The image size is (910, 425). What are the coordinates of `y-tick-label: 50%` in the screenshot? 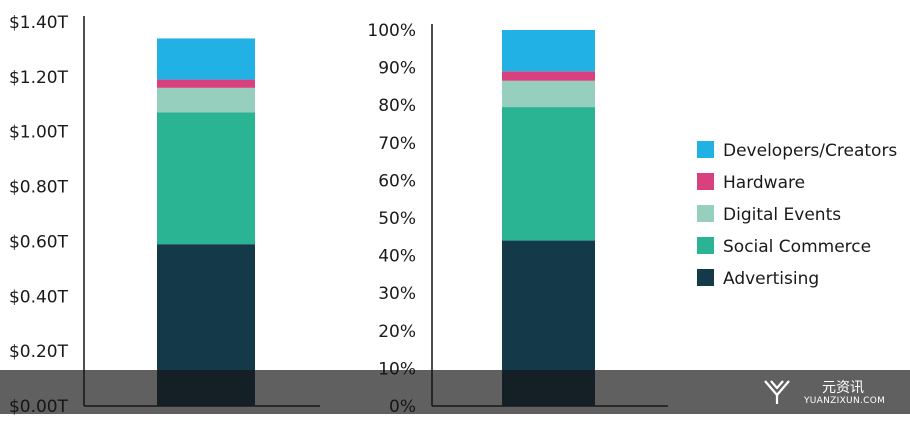 It's located at (397, 219).